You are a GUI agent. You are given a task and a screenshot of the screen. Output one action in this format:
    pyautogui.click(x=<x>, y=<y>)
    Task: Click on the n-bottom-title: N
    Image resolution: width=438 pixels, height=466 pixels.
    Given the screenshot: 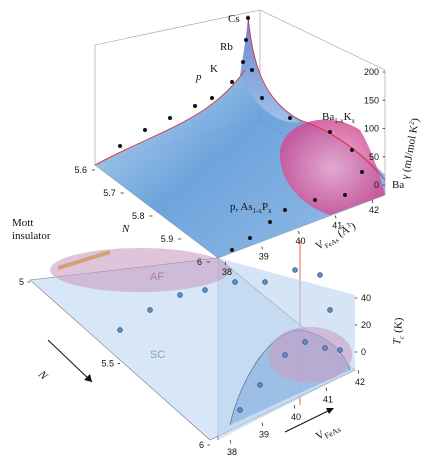 What is the action you would take?
    pyautogui.click(x=42, y=375)
    